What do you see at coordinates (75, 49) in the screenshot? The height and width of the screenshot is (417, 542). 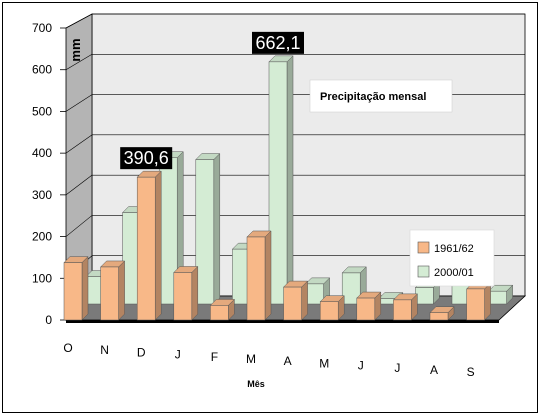 I see `y-axis-unit-label: mm` at bounding box center [75, 49].